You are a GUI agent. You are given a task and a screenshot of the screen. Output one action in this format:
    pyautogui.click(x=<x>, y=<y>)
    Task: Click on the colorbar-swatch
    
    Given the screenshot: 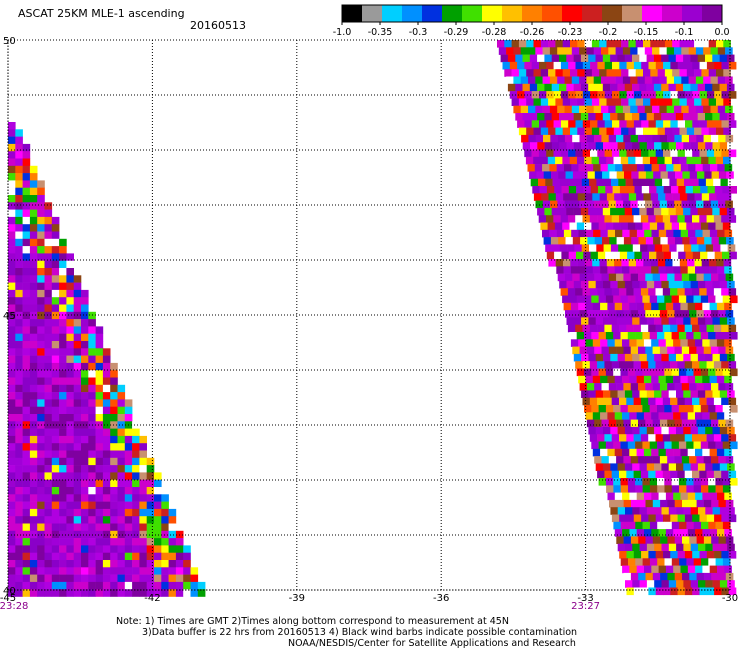 What is the action you would take?
    pyautogui.click(x=712, y=13)
    